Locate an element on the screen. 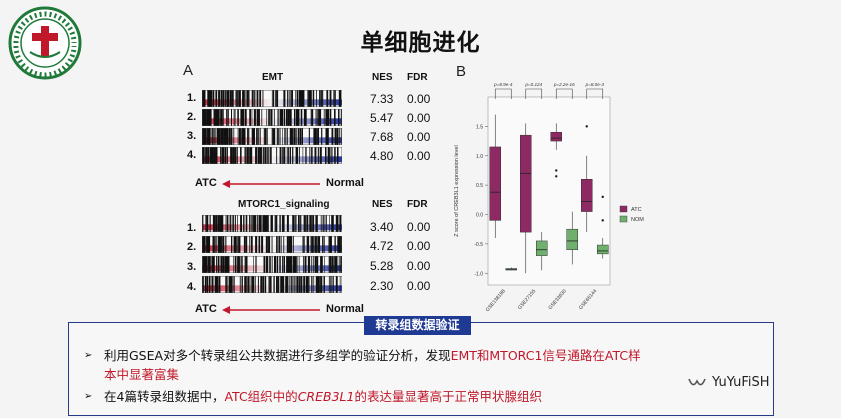  y-tick-label: -0.5 is located at coordinates (478, 245).